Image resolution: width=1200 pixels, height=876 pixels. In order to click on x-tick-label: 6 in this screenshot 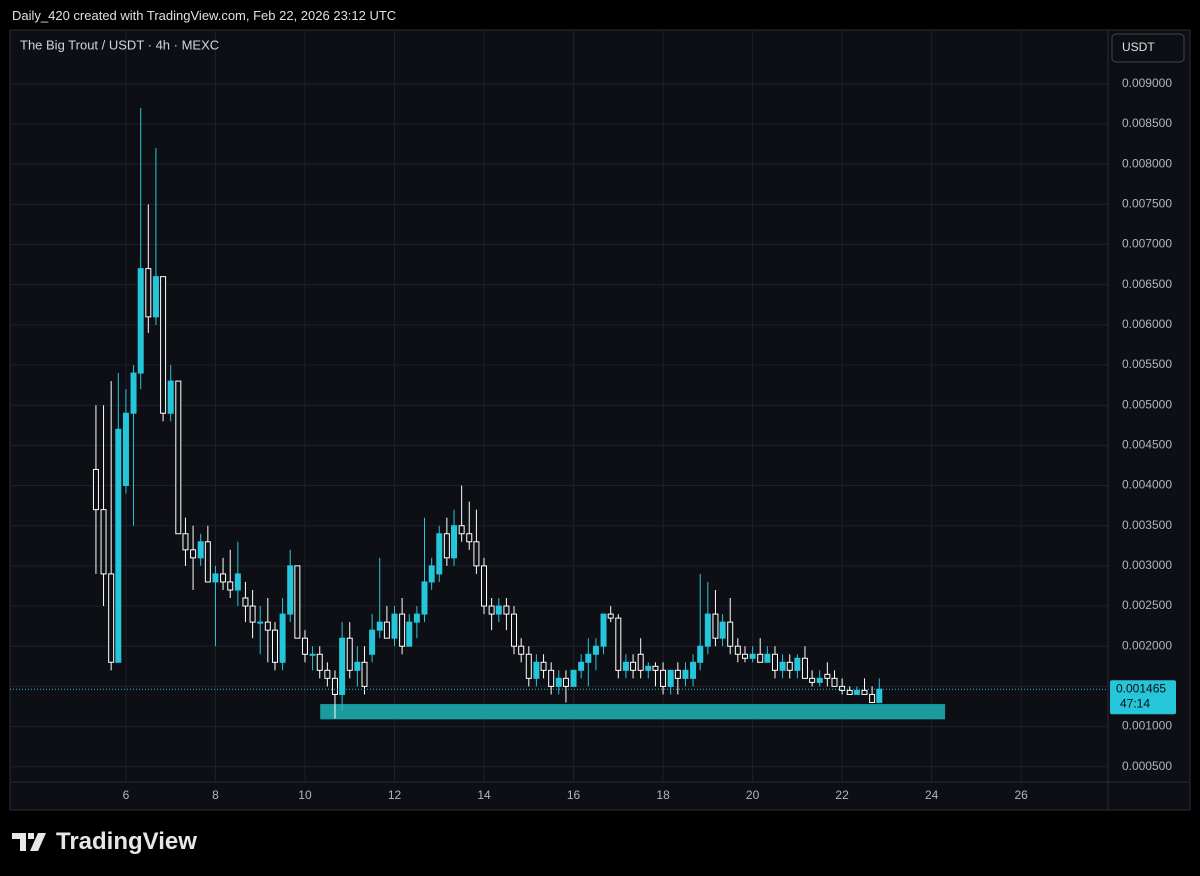, I will do `click(126, 795)`.